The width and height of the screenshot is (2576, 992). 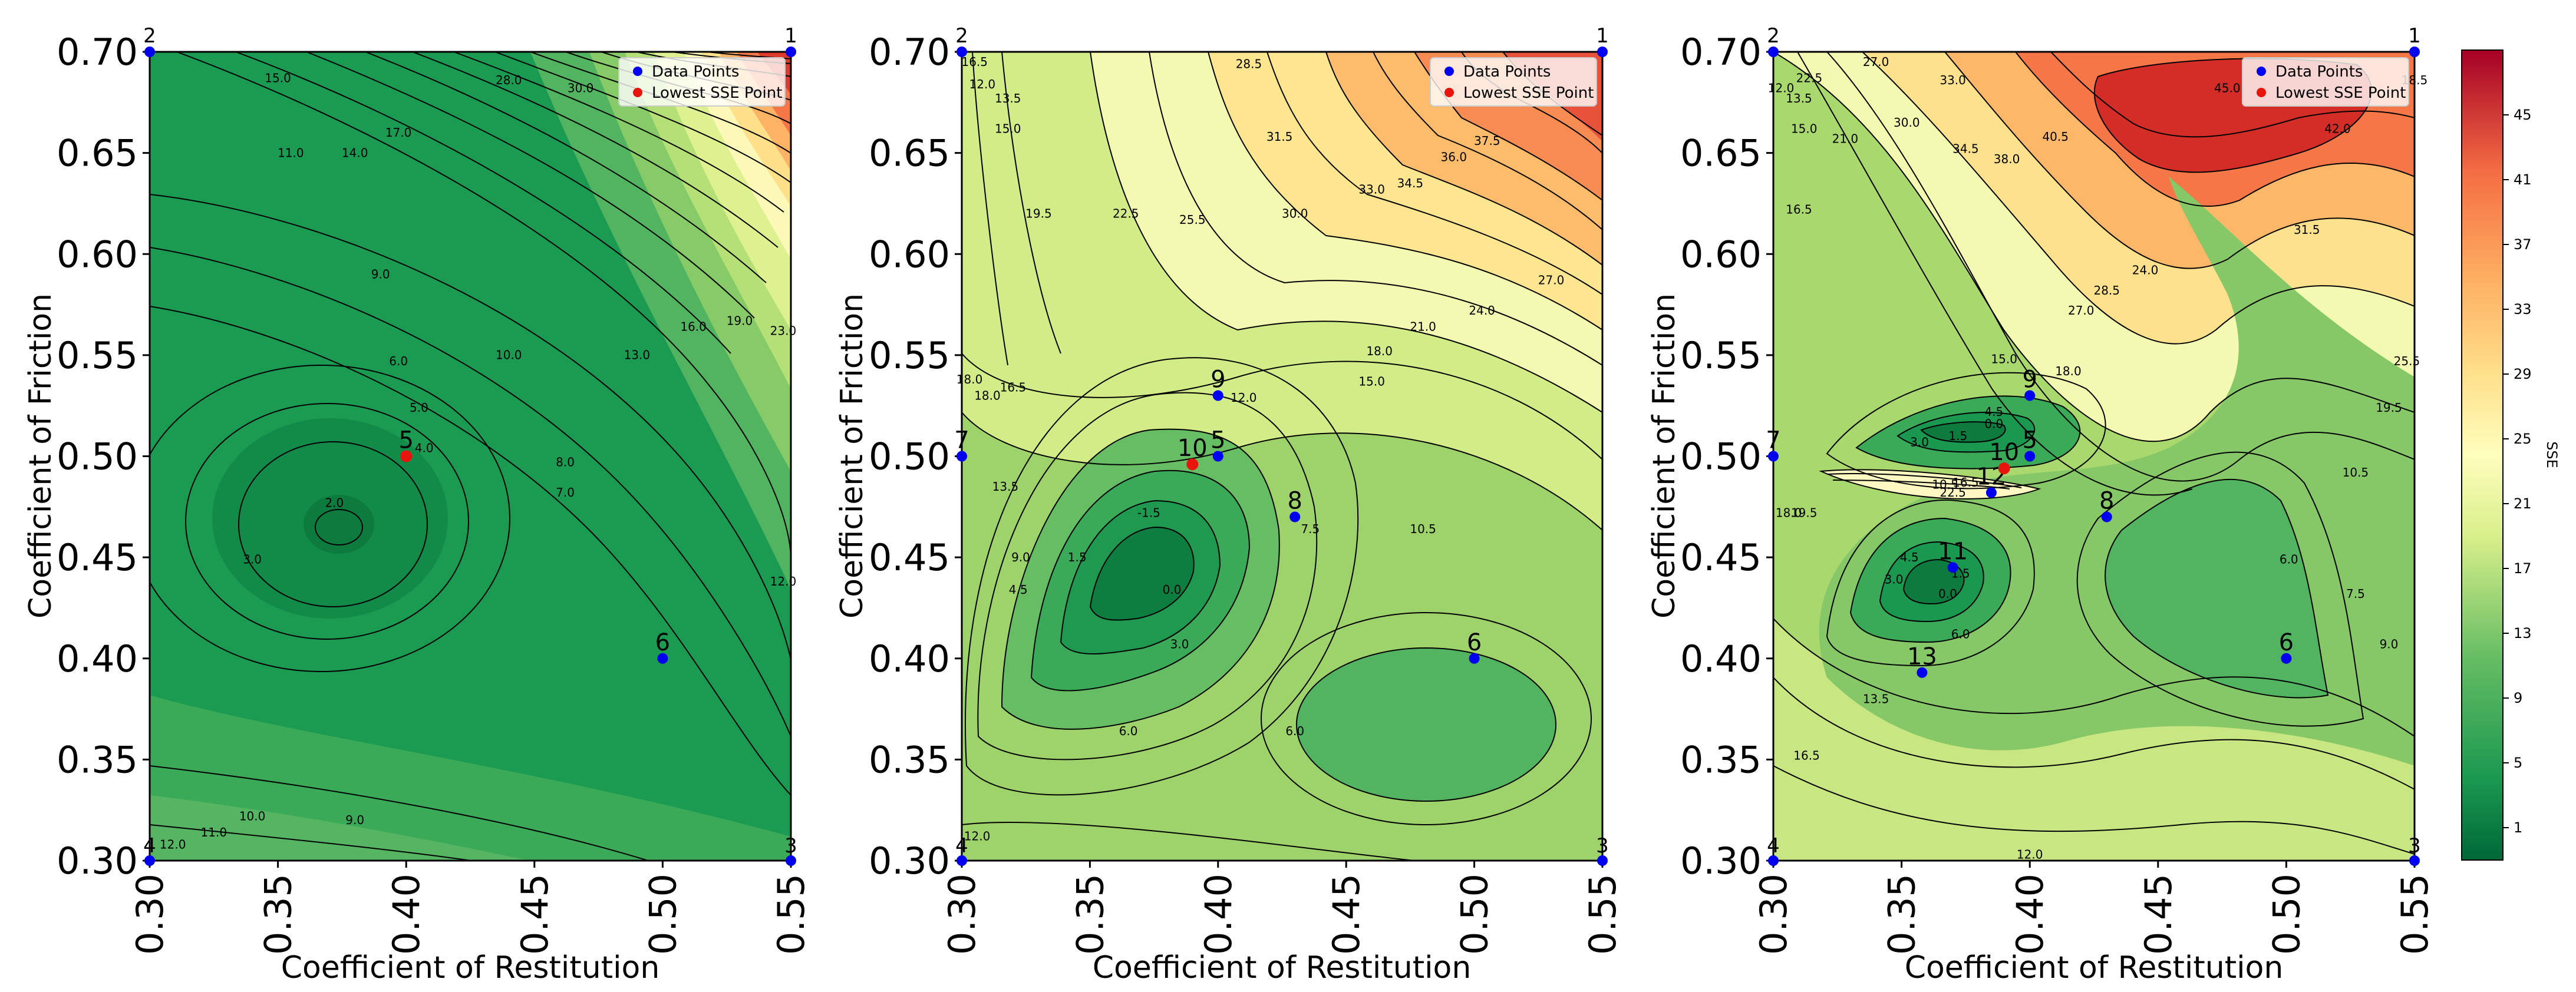 What do you see at coordinates (98, 355) in the screenshot?
I see `y-tick-label-1-5: 0.55` at bounding box center [98, 355].